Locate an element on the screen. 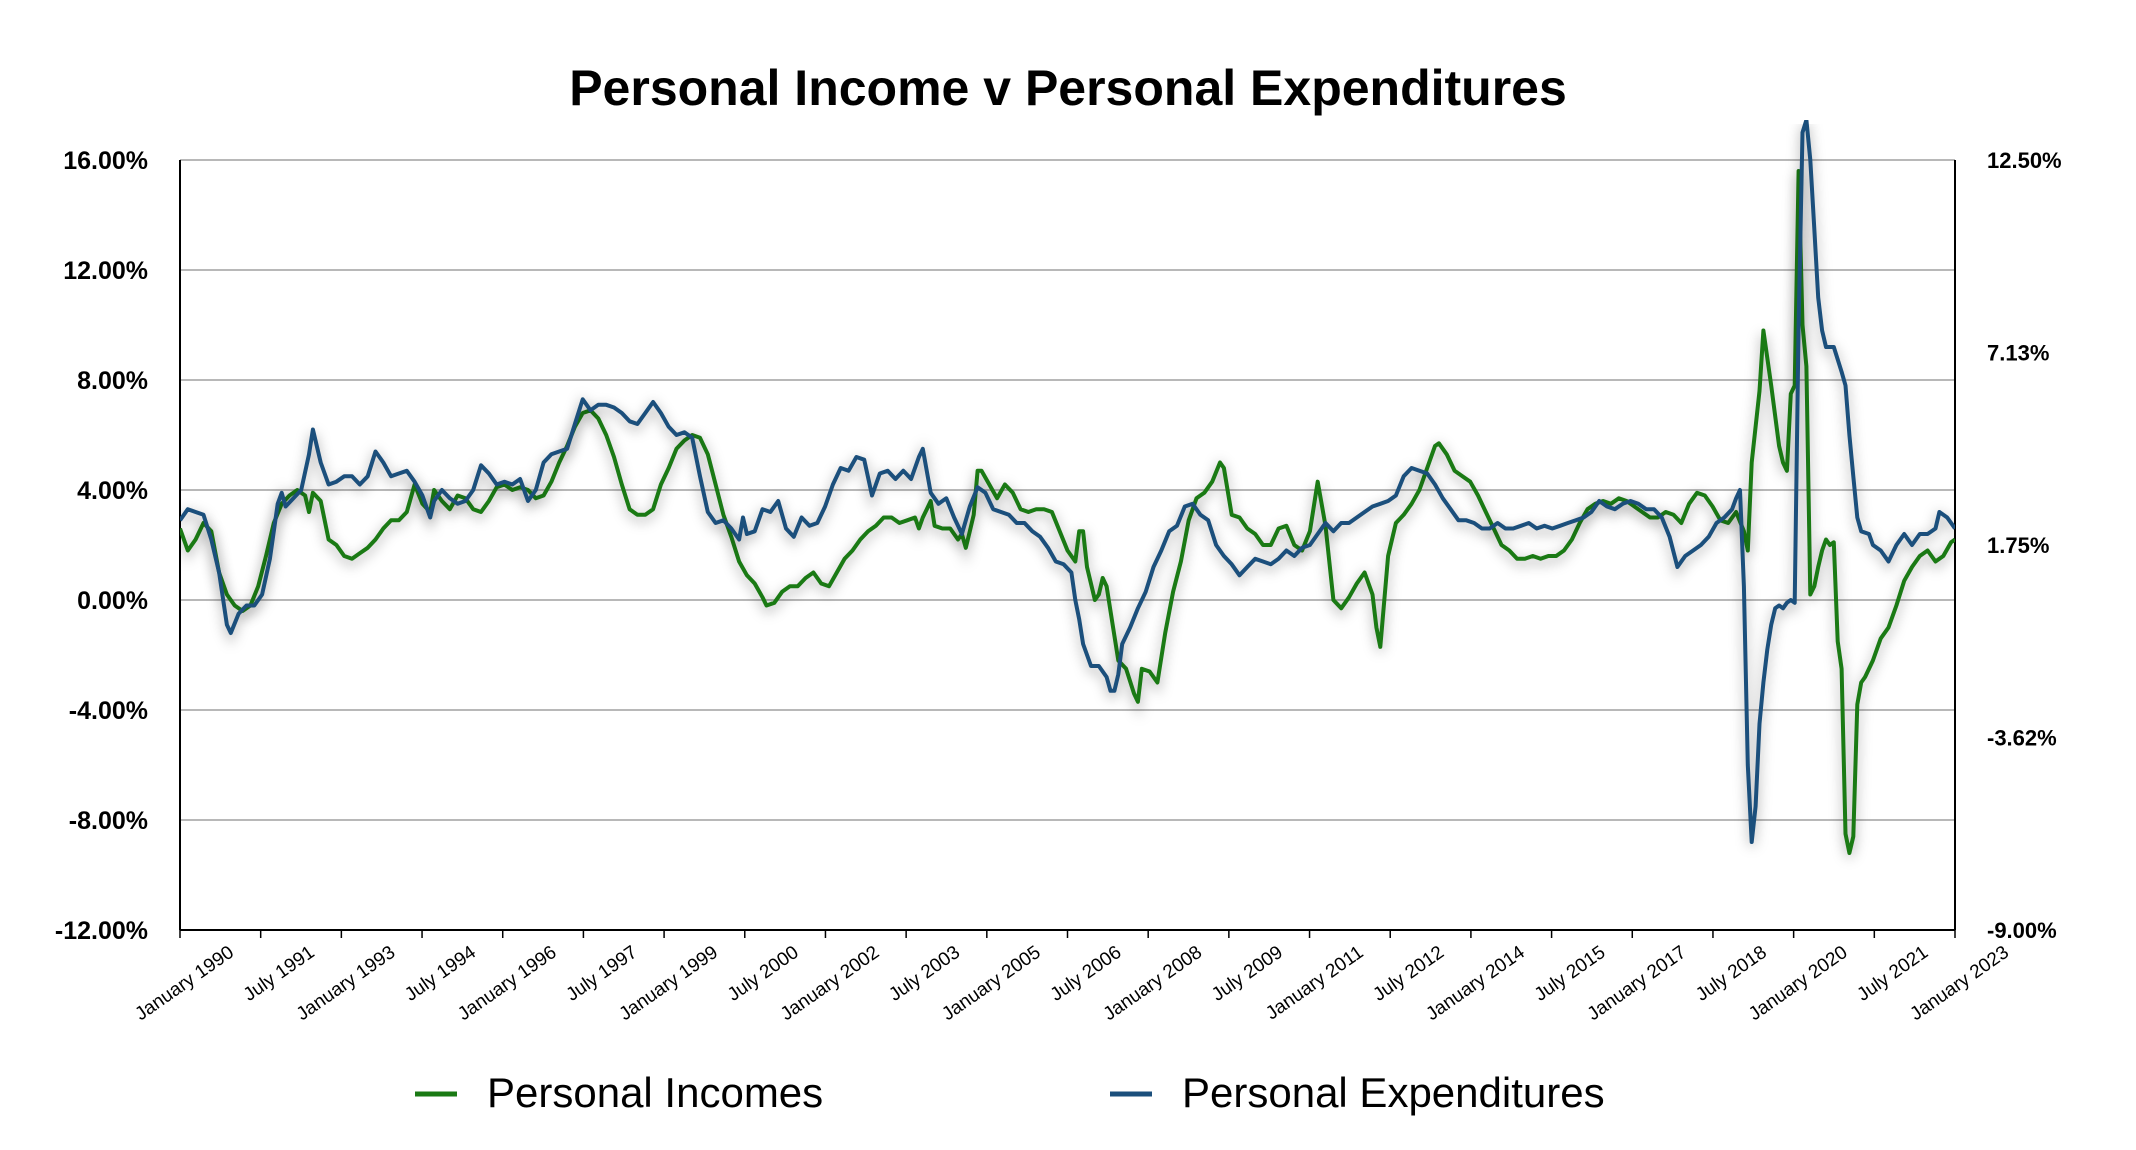 The width and height of the screenshot is (2136, 1150). y-axis-right-ticks: 12.50% 7.13% 1.75% -3.62% -9.00% is located at coordinates (2024, 545).